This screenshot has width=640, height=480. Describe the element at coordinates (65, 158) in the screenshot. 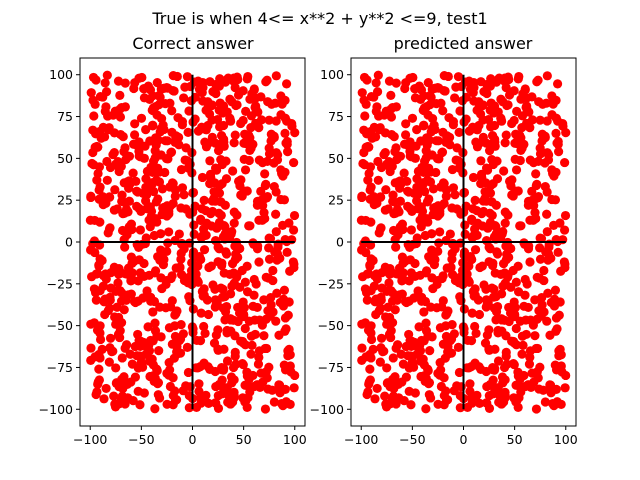

I see `y-tick-label: 50` at that location.